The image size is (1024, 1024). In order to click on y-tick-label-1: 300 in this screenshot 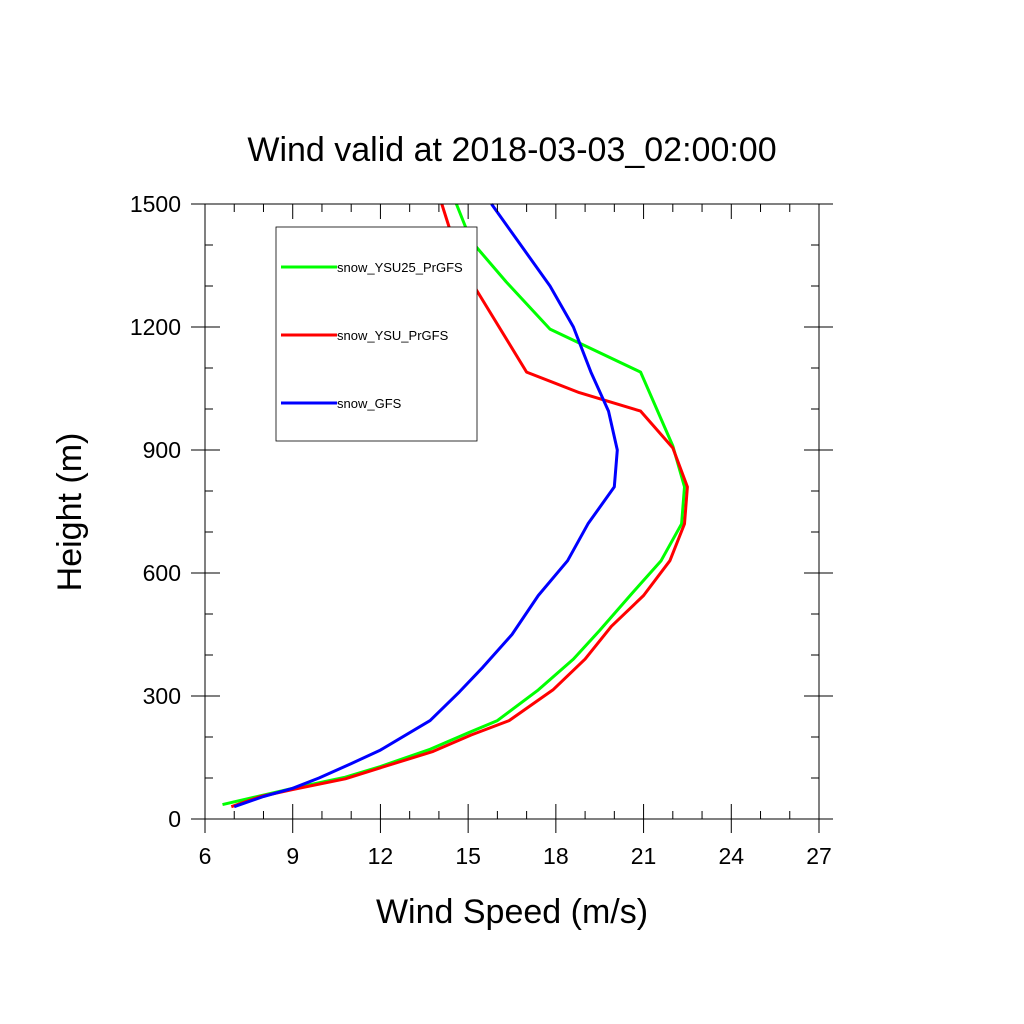, I will do `click(162, 696)`.